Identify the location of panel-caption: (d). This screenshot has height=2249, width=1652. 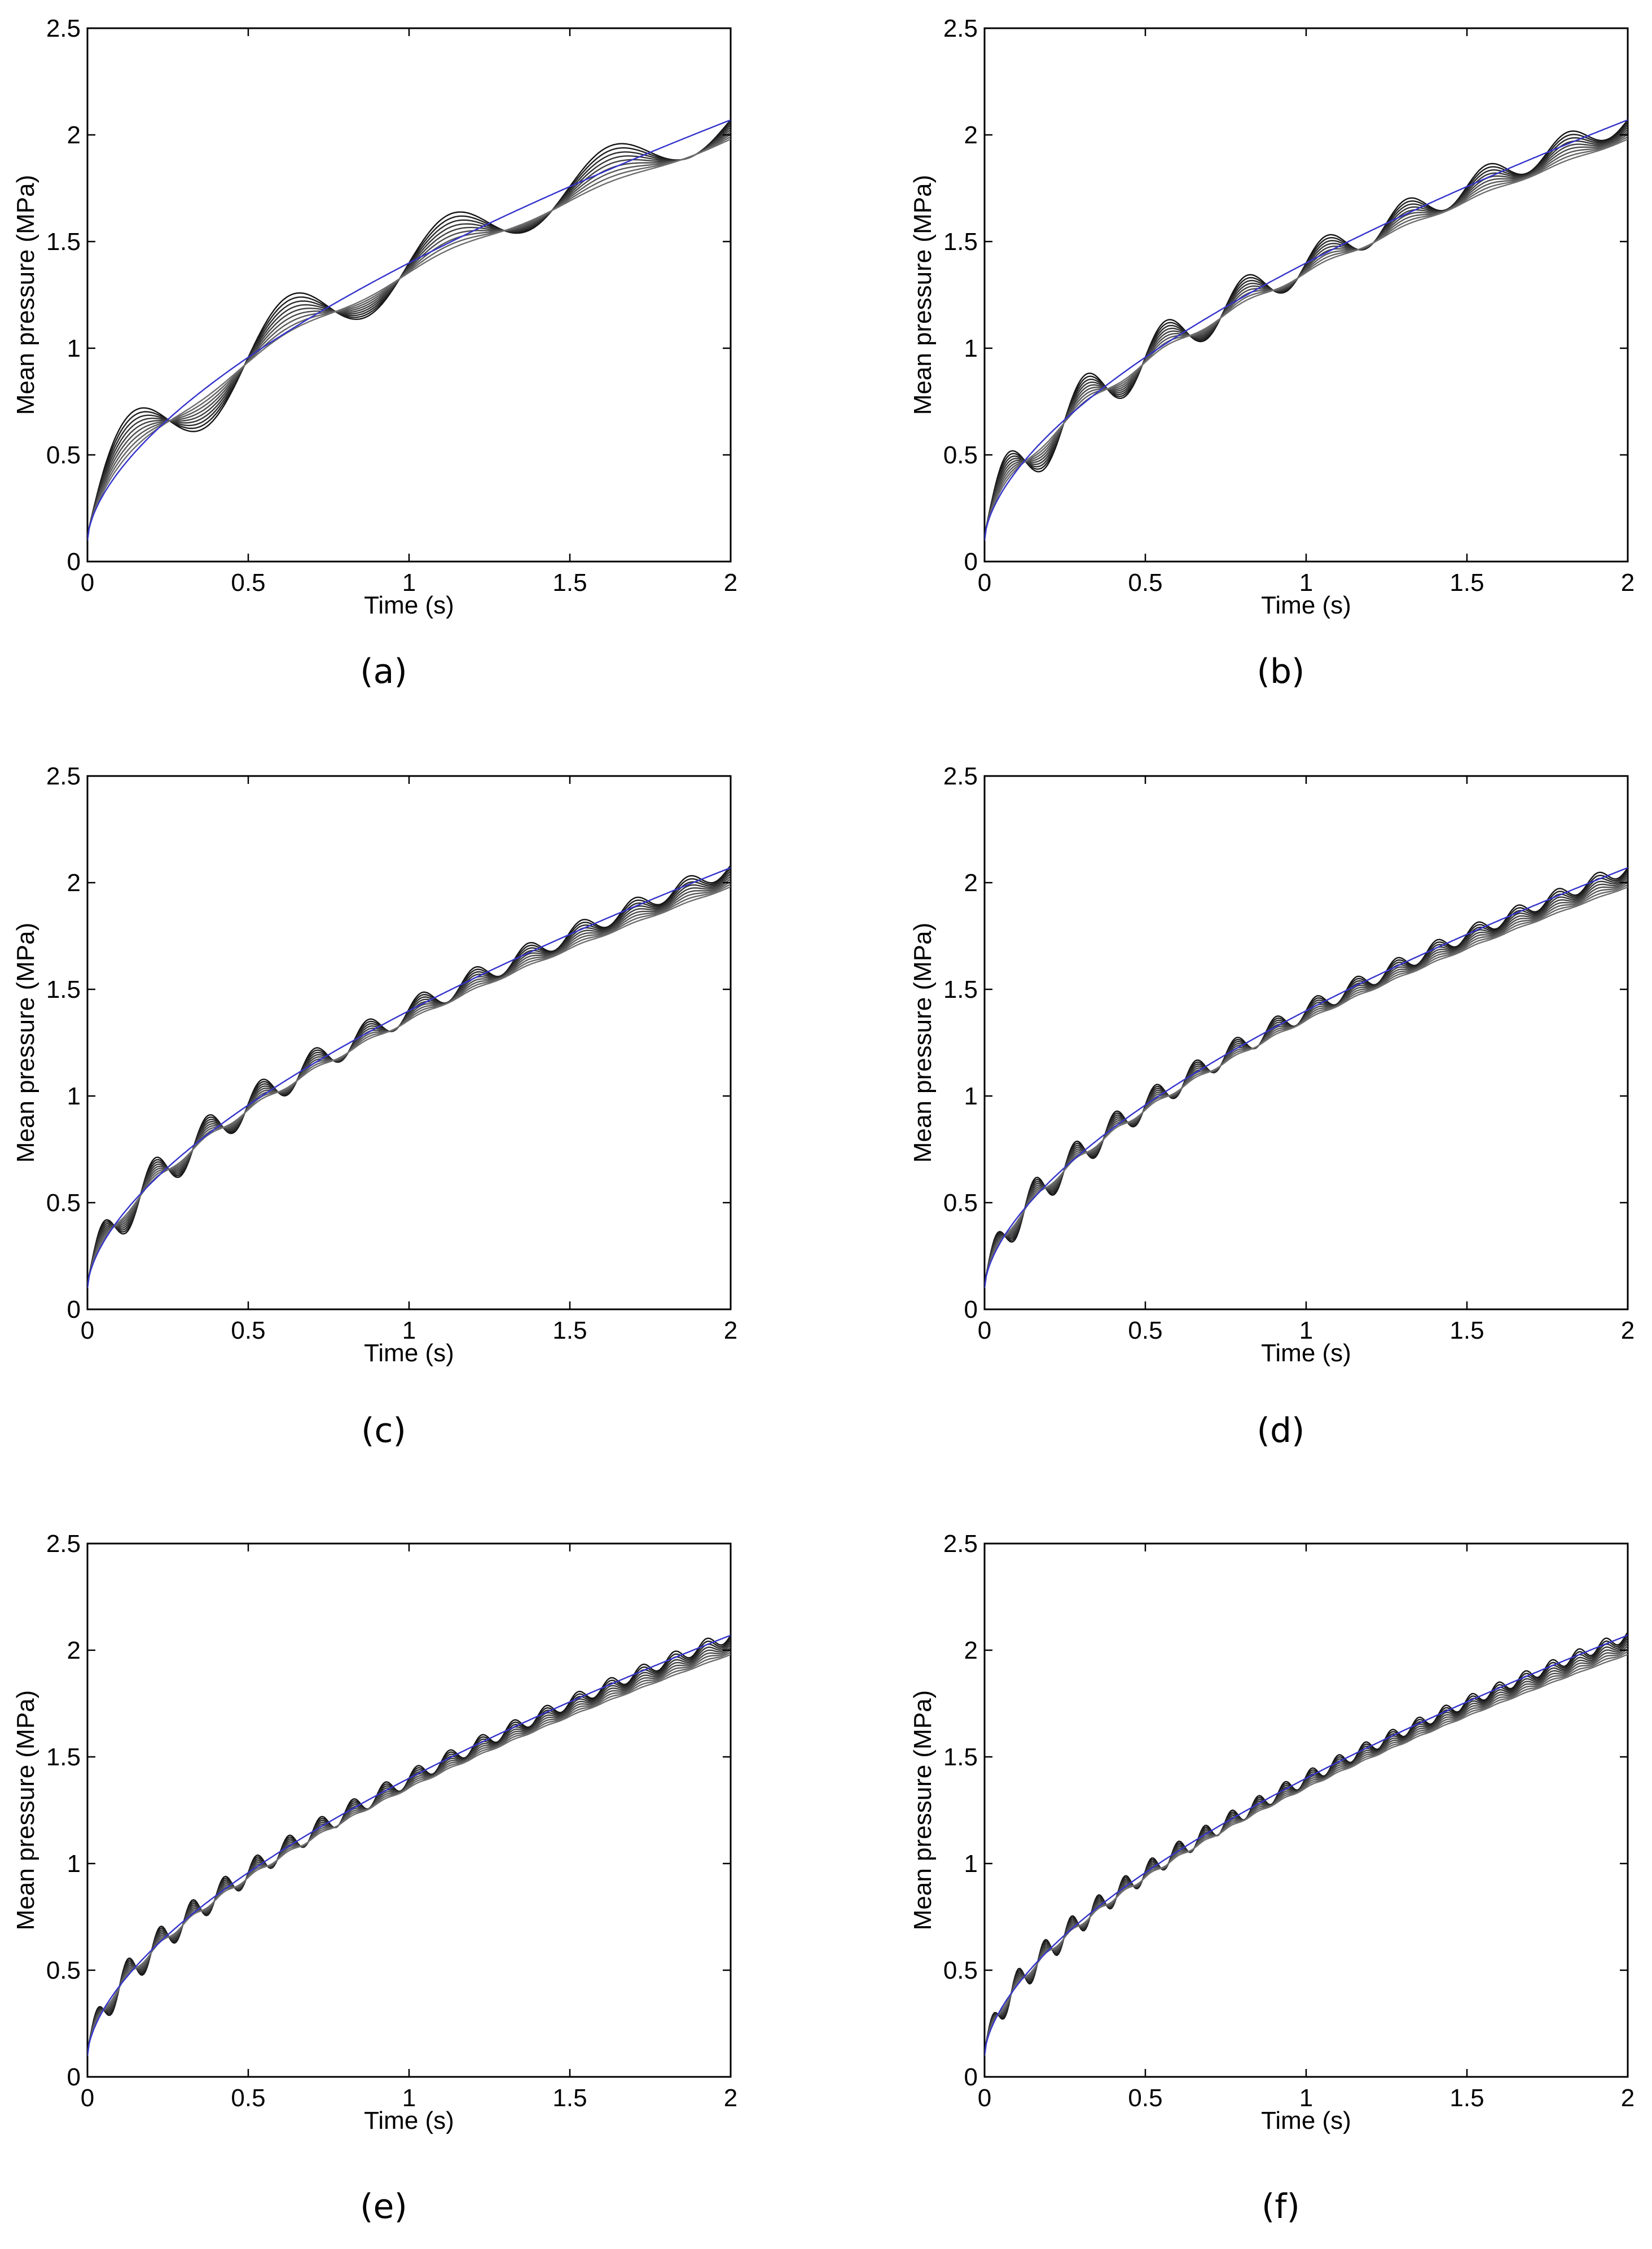
(1281, 1430).